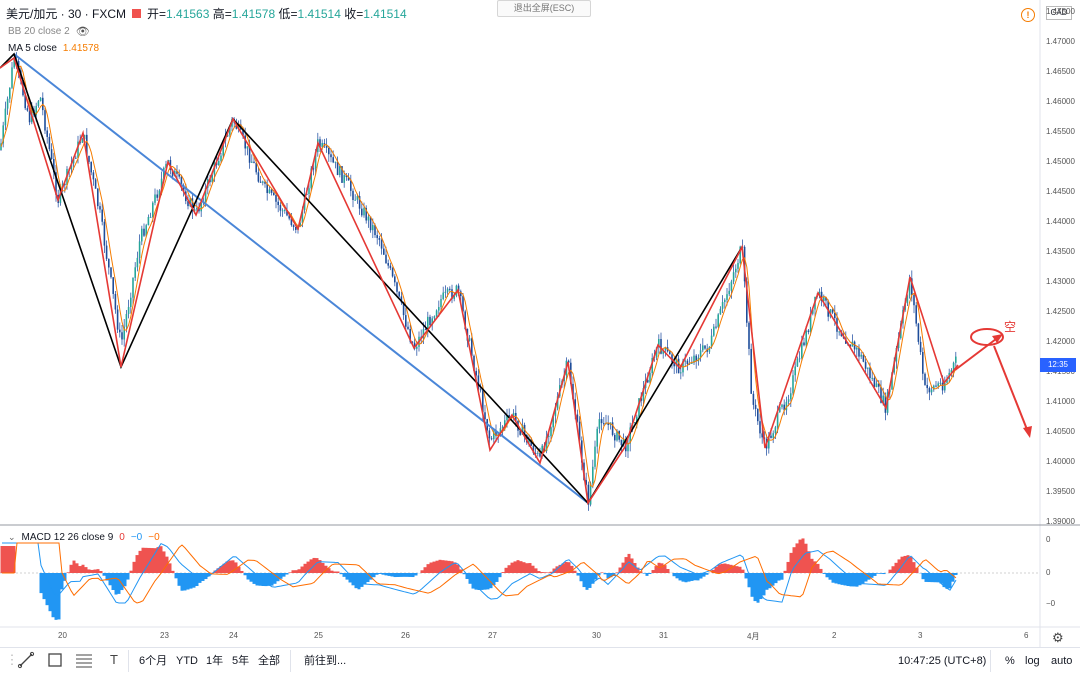 This screenshot has width=1080, height=676. What do you see at coordinates (1060, 191) in the screenshot?
I see `price-axis-label: 1.44500` at bounding box center [1060, 191].